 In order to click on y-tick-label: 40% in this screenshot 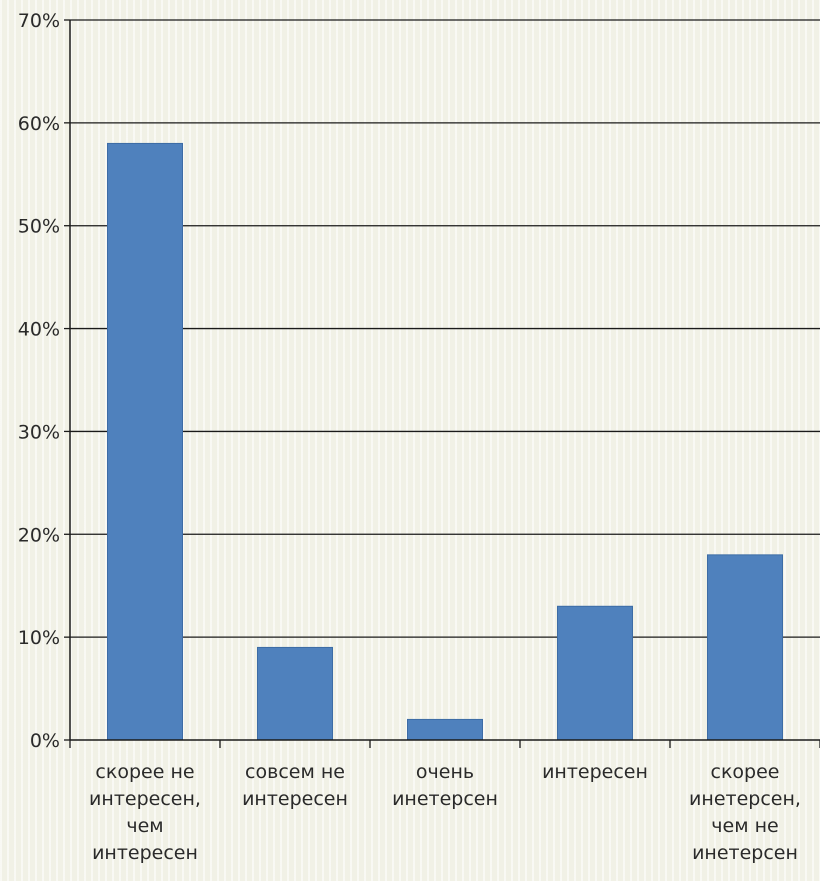, I will do `click(39, 330)`.